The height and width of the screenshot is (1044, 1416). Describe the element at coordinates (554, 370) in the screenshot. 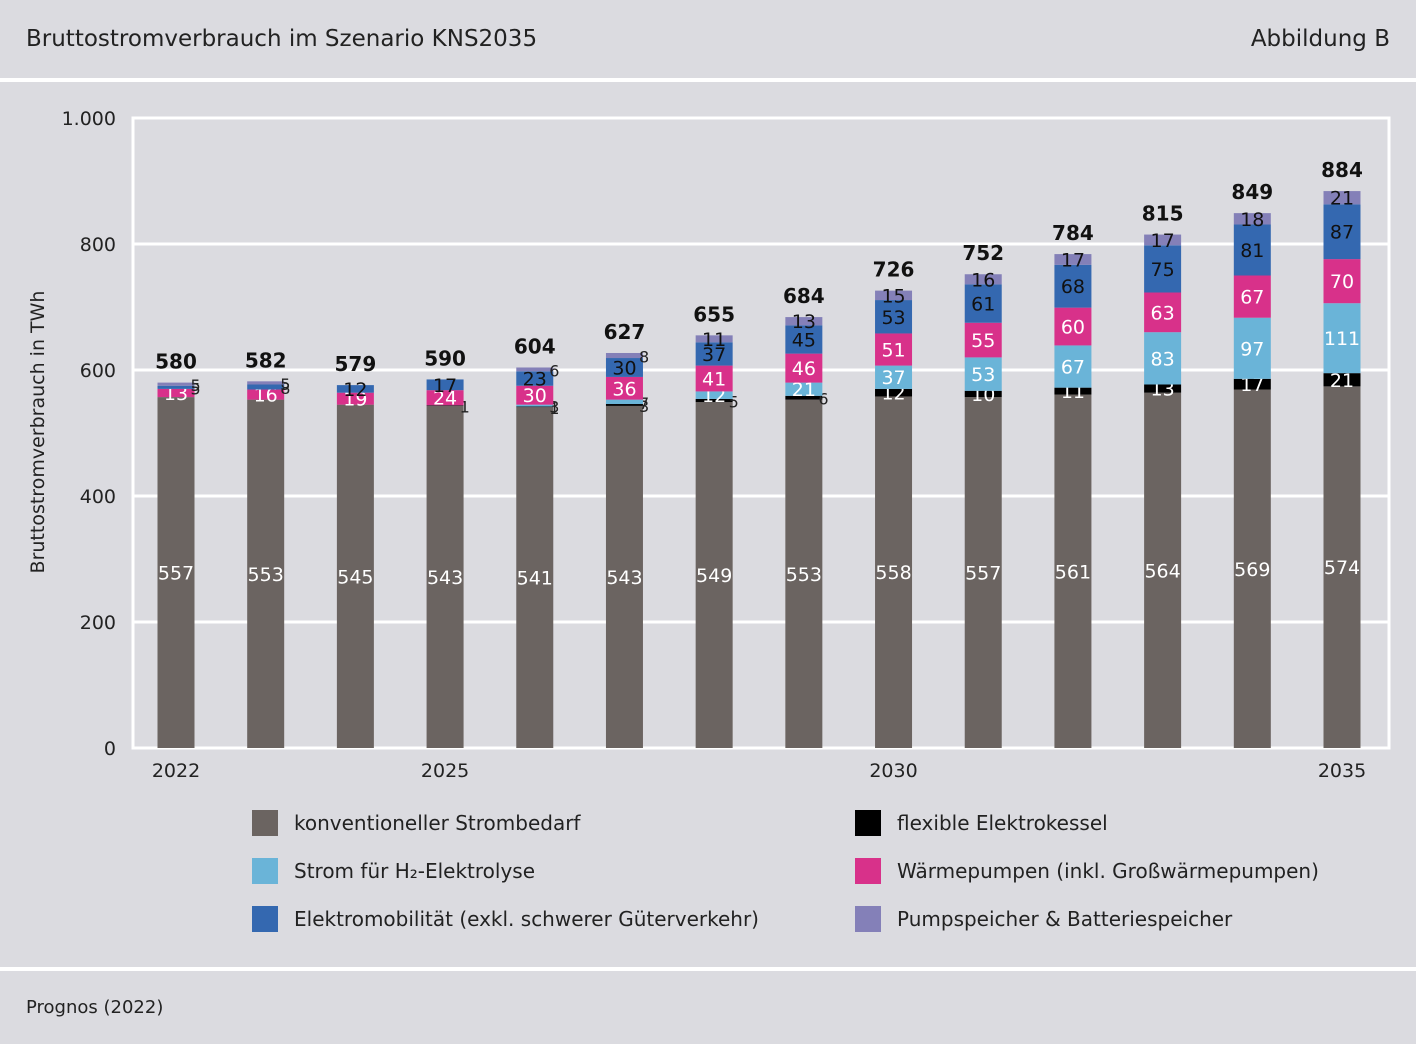

I see `data-label-speicher: 6` at that location.